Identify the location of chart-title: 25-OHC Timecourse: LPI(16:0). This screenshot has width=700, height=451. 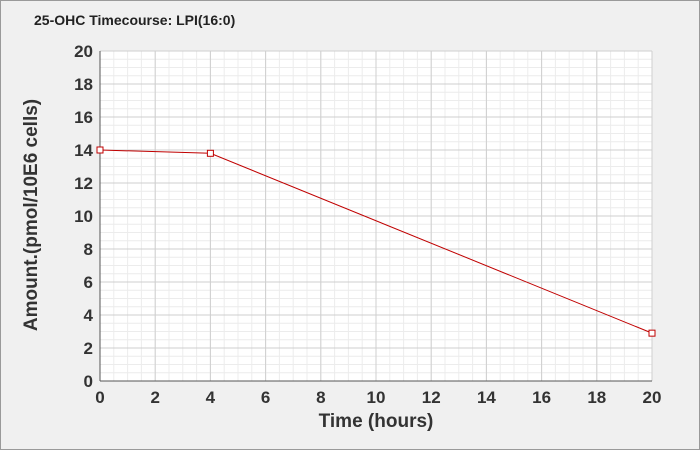
(135, 20).